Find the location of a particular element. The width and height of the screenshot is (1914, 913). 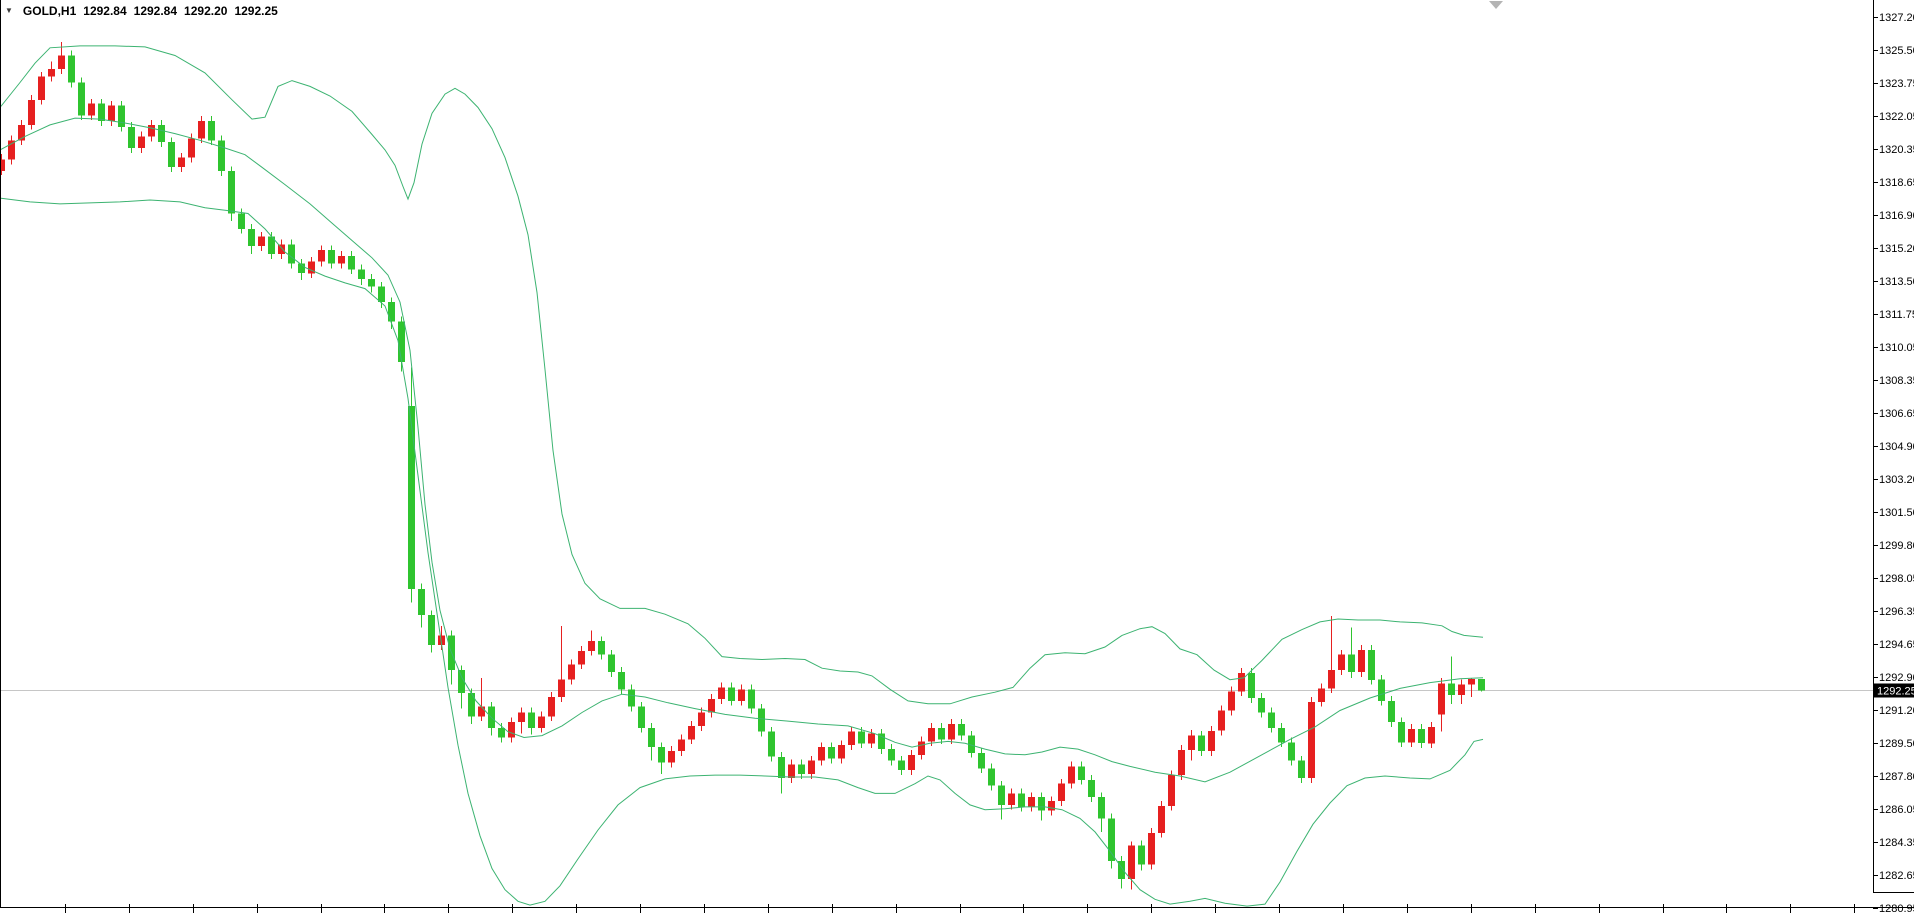

price-tick-label: 1291.20 is located at coordinates (1896, 711).